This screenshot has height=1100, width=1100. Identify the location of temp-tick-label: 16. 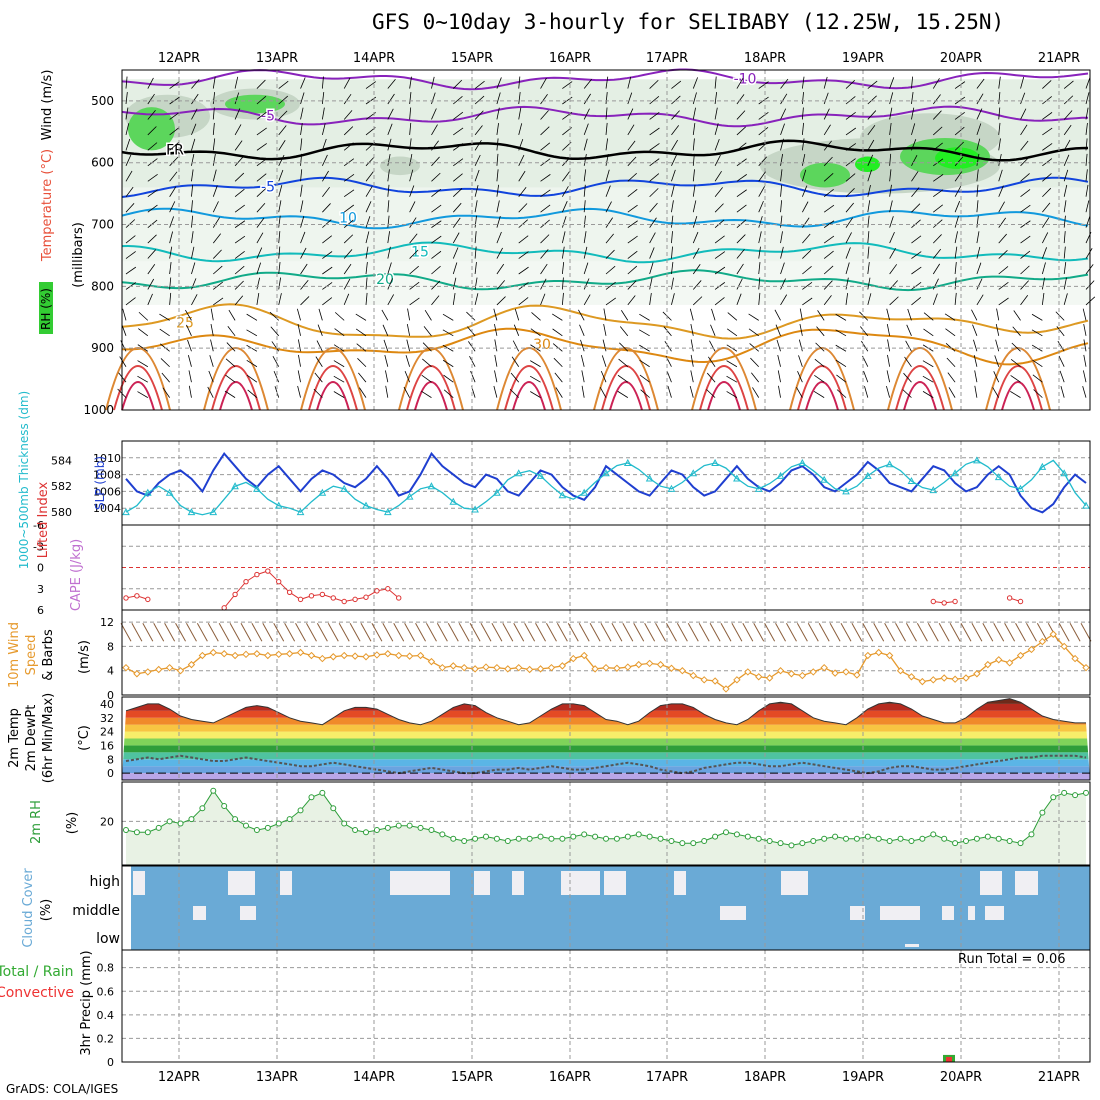
(107, 745).